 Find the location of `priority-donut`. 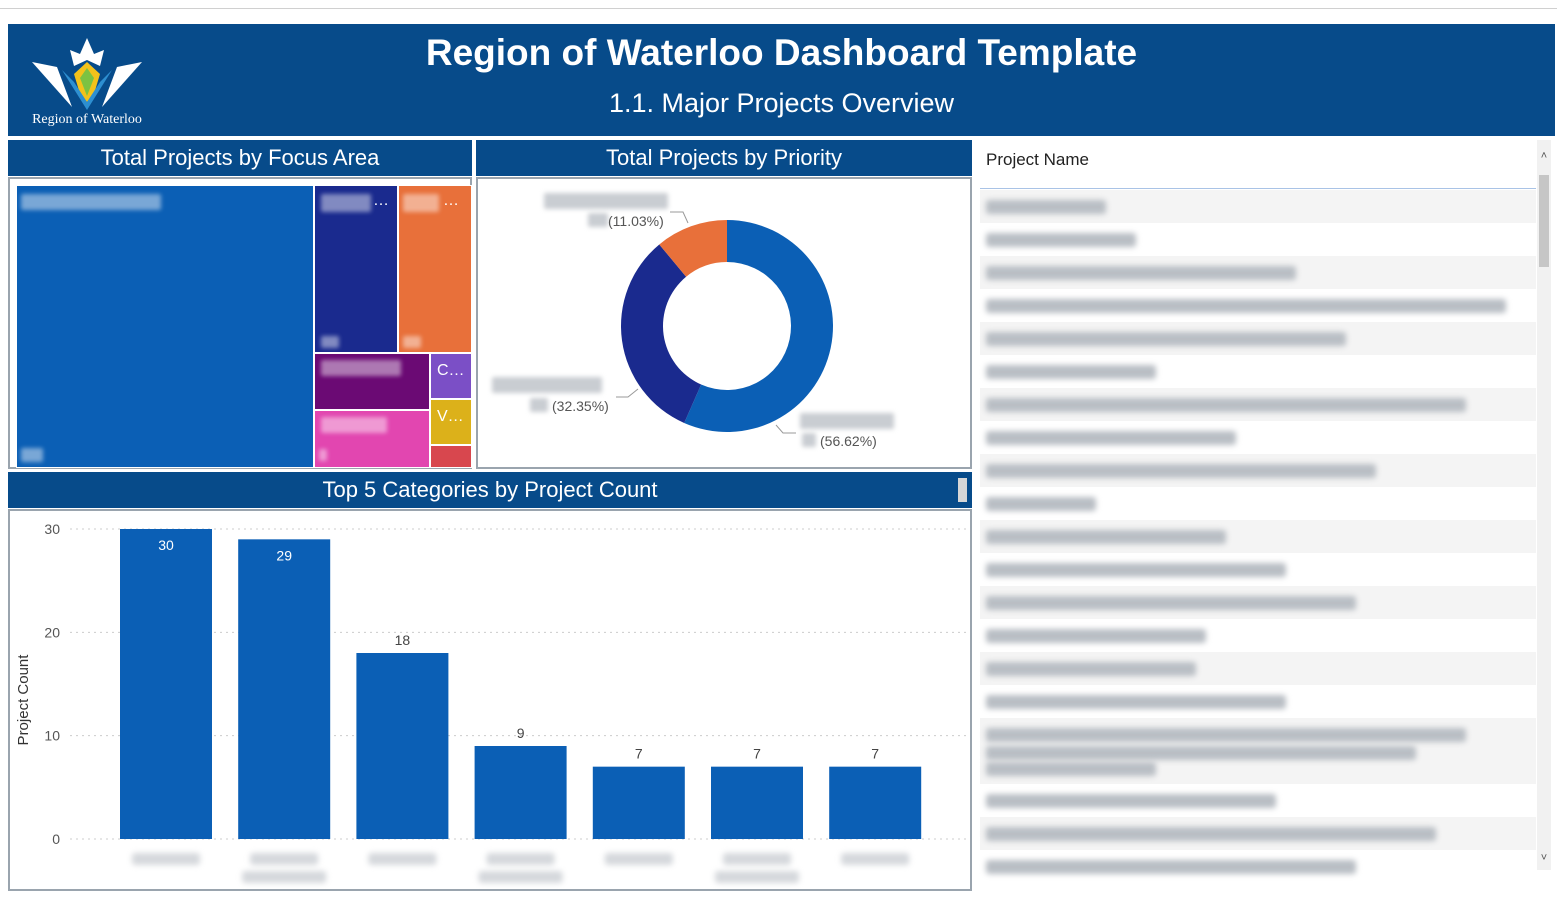

priority-donut is located at coordinates (724, 322).